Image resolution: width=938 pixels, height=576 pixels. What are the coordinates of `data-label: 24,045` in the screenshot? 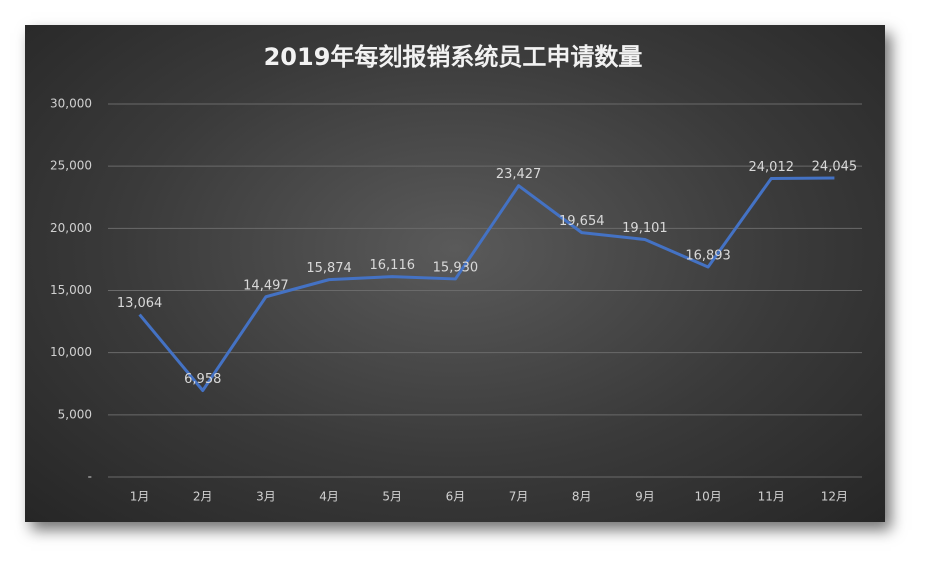 It's located at (835, 167).